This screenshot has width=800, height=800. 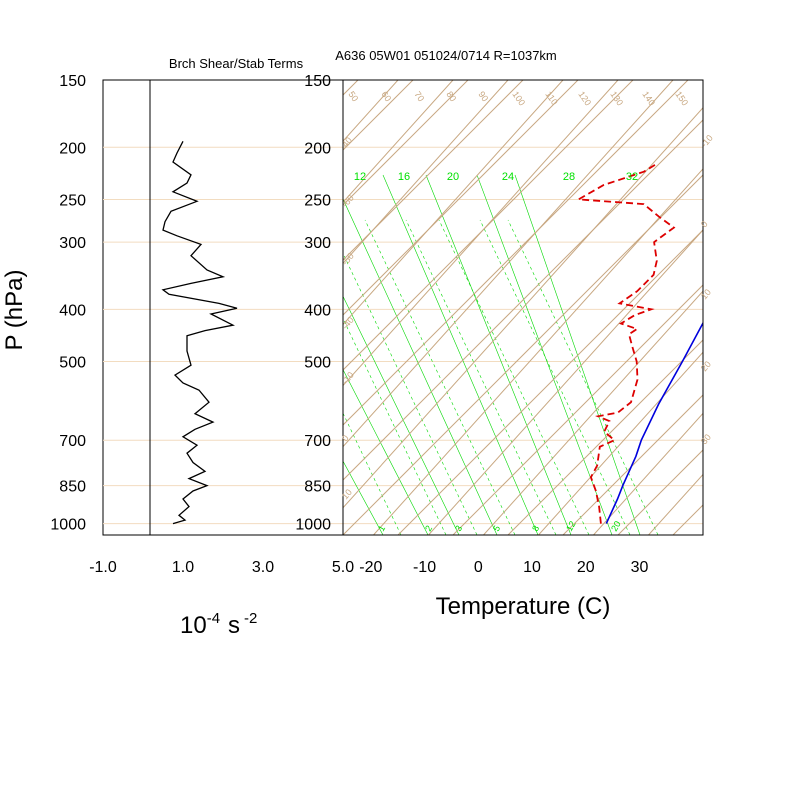 I want to click on temp-tick-30: 30, so click(x=640, y=567).